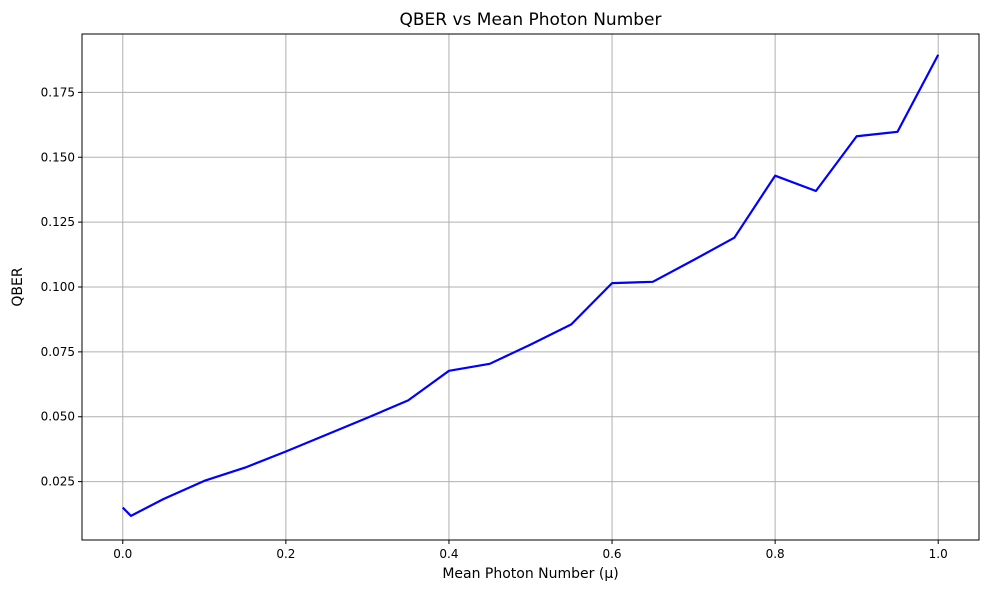 This screenshot has width=989, height=590. I want to click on x-tick-label: 0.8, so click(775, 554).